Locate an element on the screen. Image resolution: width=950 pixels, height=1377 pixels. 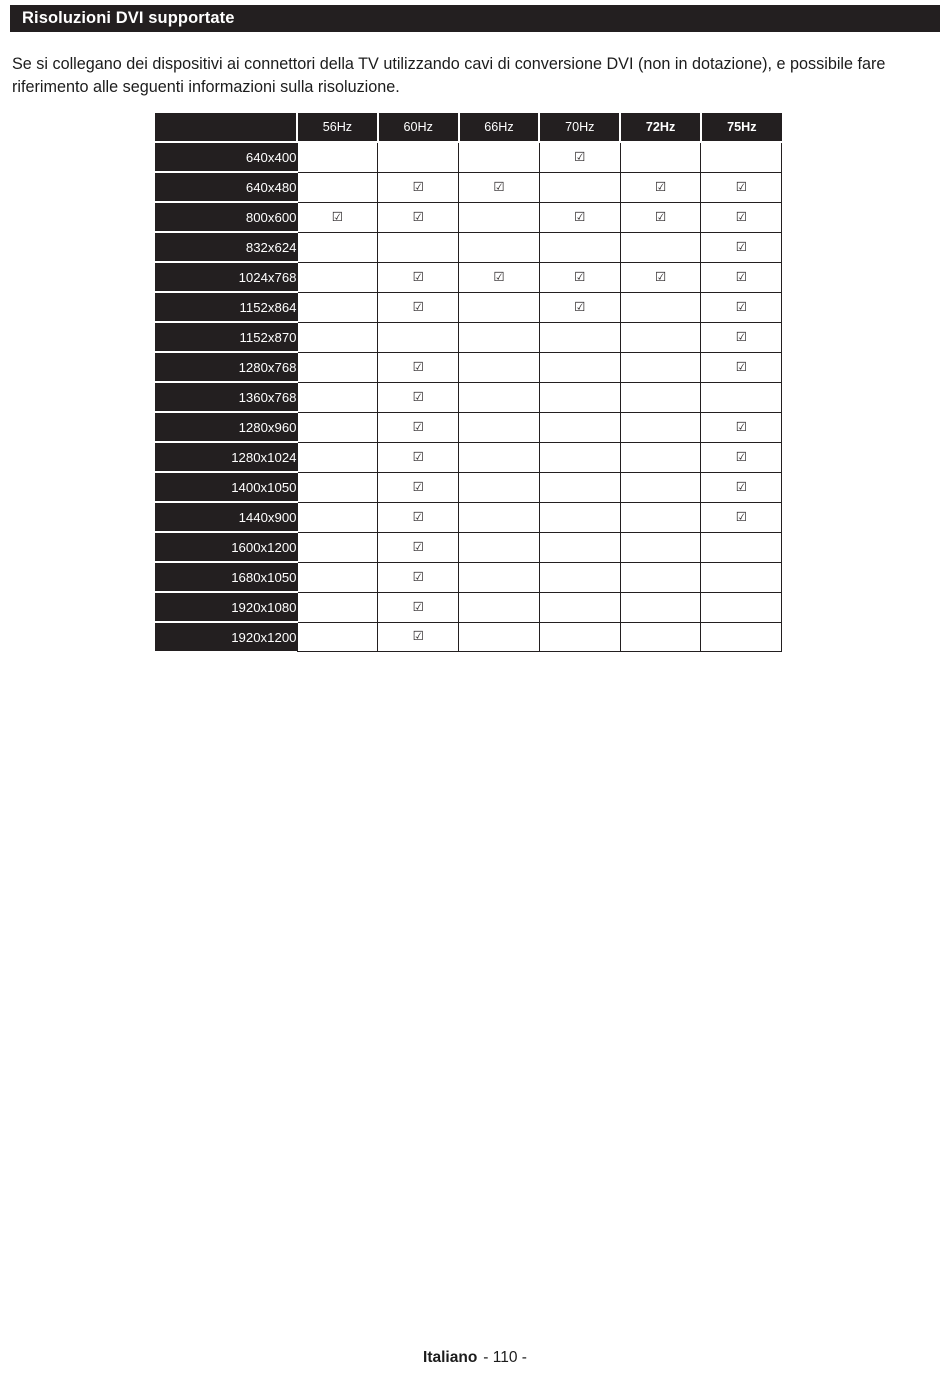
section-header-bar: Risoluzioni DVI supportate is located at coordinates (475, 18).